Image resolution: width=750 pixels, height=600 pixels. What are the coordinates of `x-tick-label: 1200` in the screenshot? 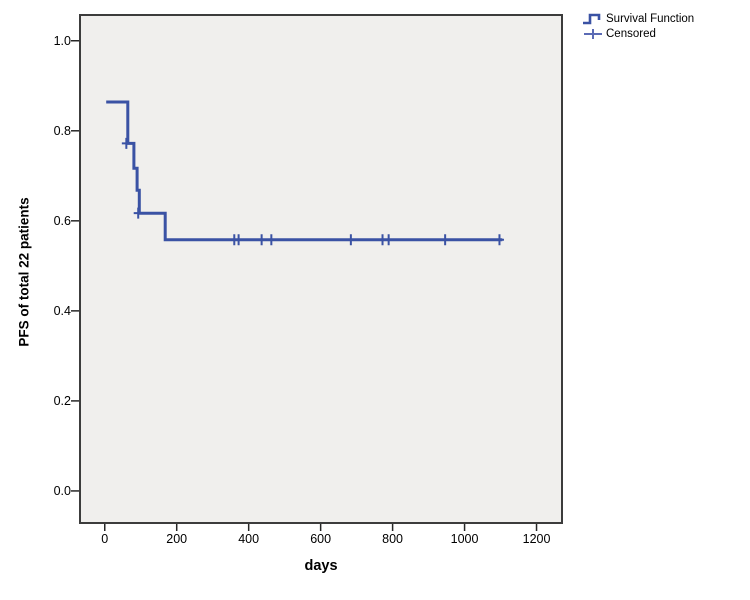 It's located at (536, 539).